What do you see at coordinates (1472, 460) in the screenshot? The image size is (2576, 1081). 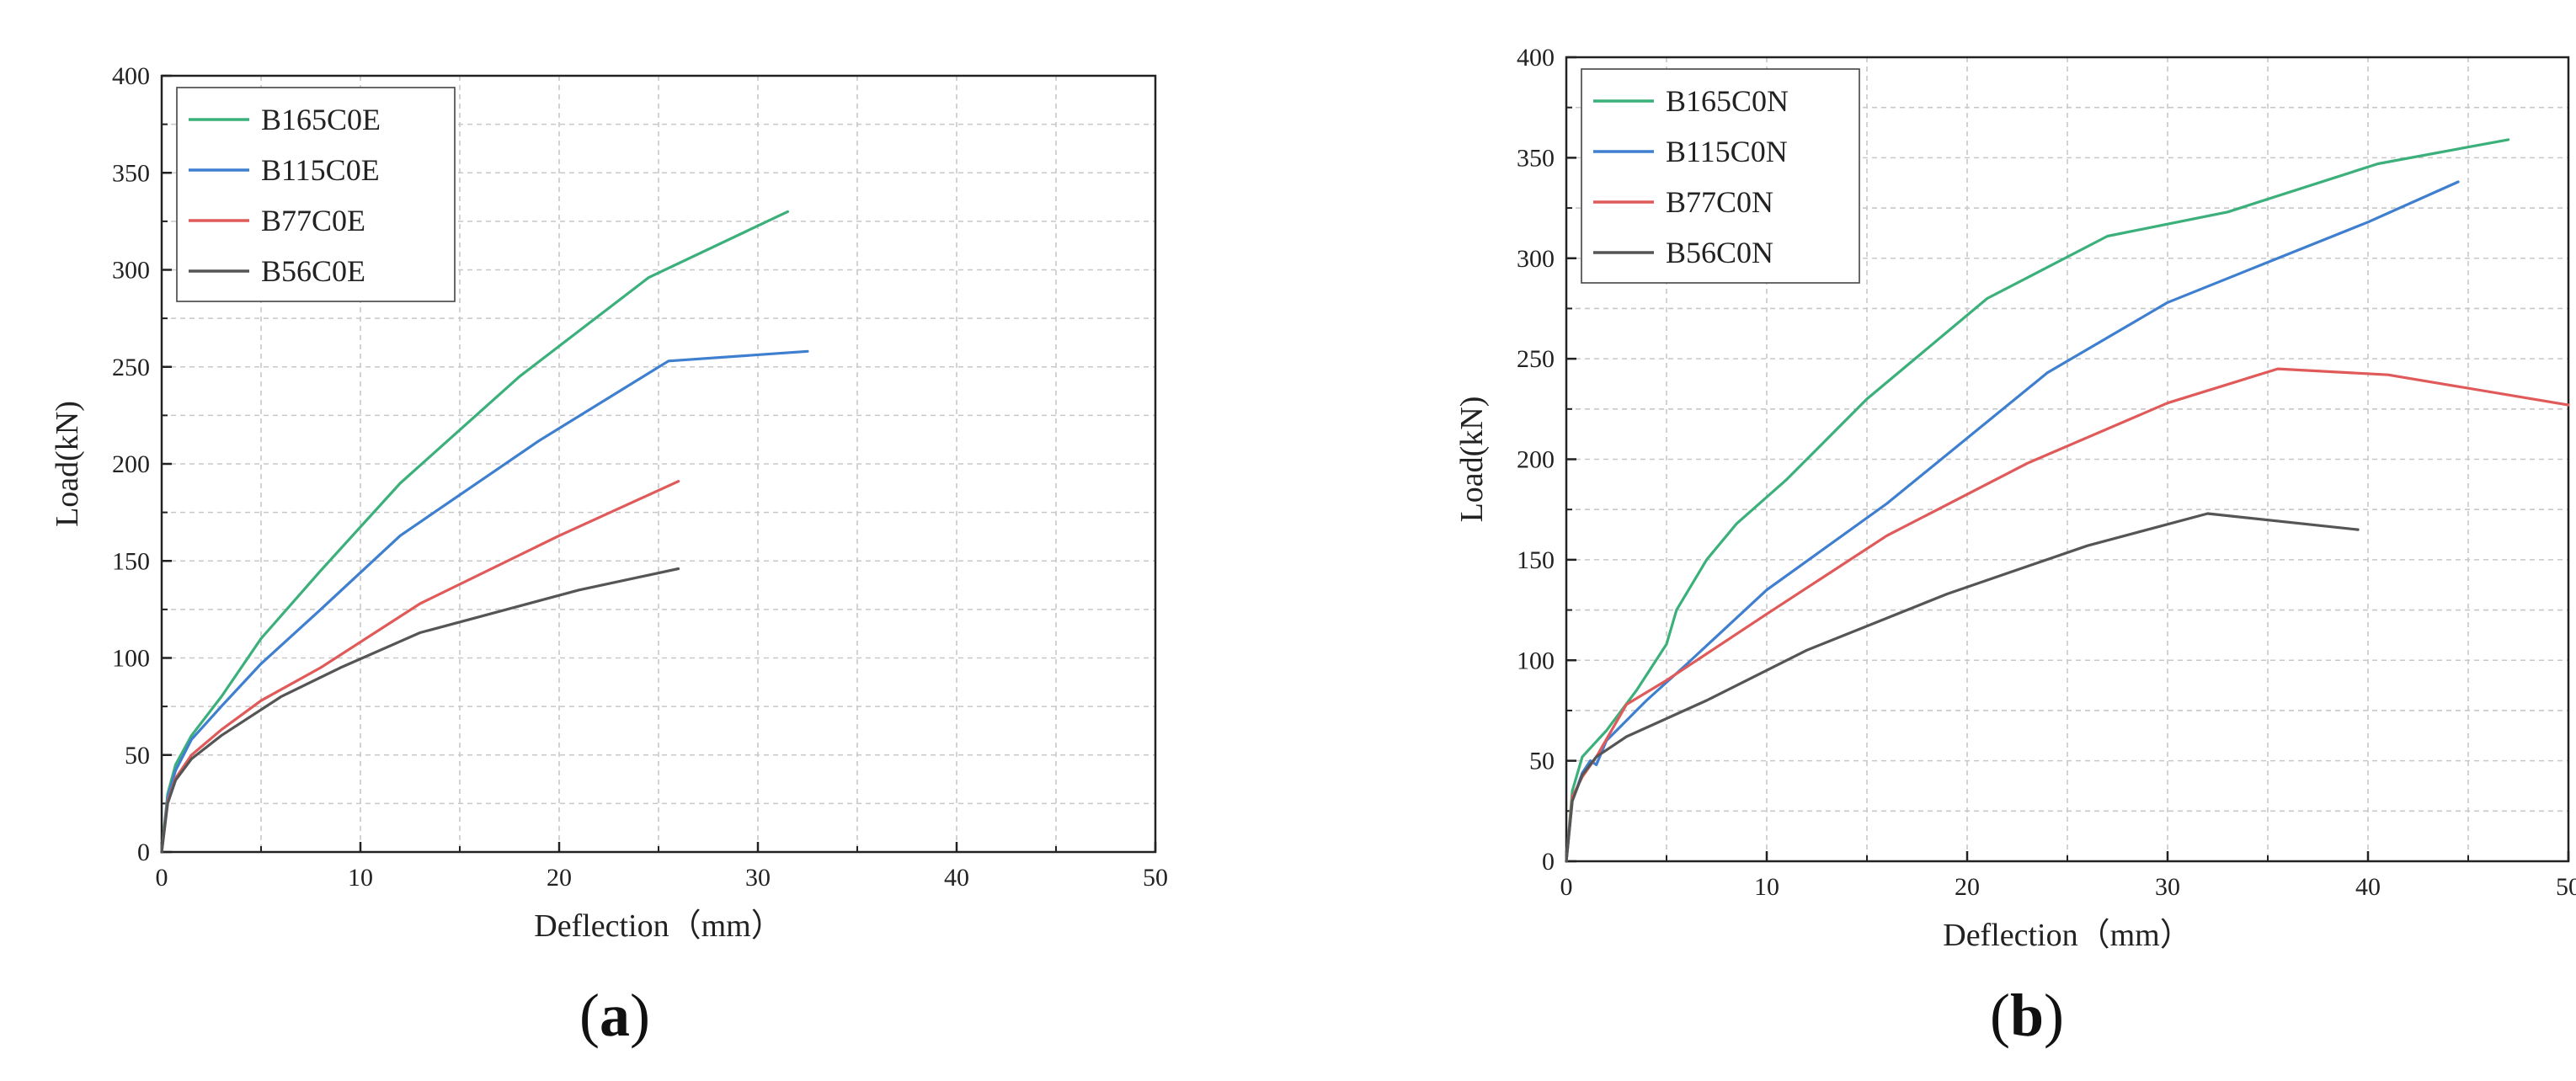 I see `y-axis-title-b: Load(kN)` at bounding box center [1472, 460].